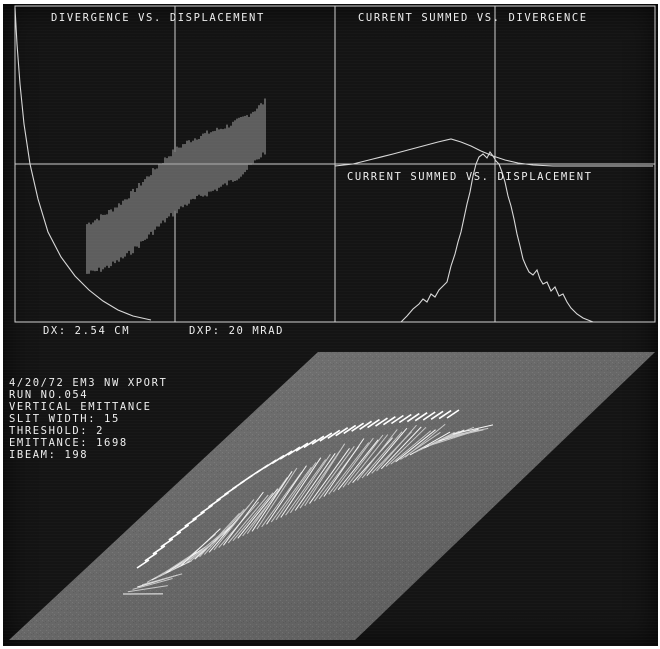 This screenshot has width=660, height=649. What do you see at coordinates (56, 431) in the screenshot?
I see `threshold: THRESHOLD: 2` at bounding box center [56, 431].